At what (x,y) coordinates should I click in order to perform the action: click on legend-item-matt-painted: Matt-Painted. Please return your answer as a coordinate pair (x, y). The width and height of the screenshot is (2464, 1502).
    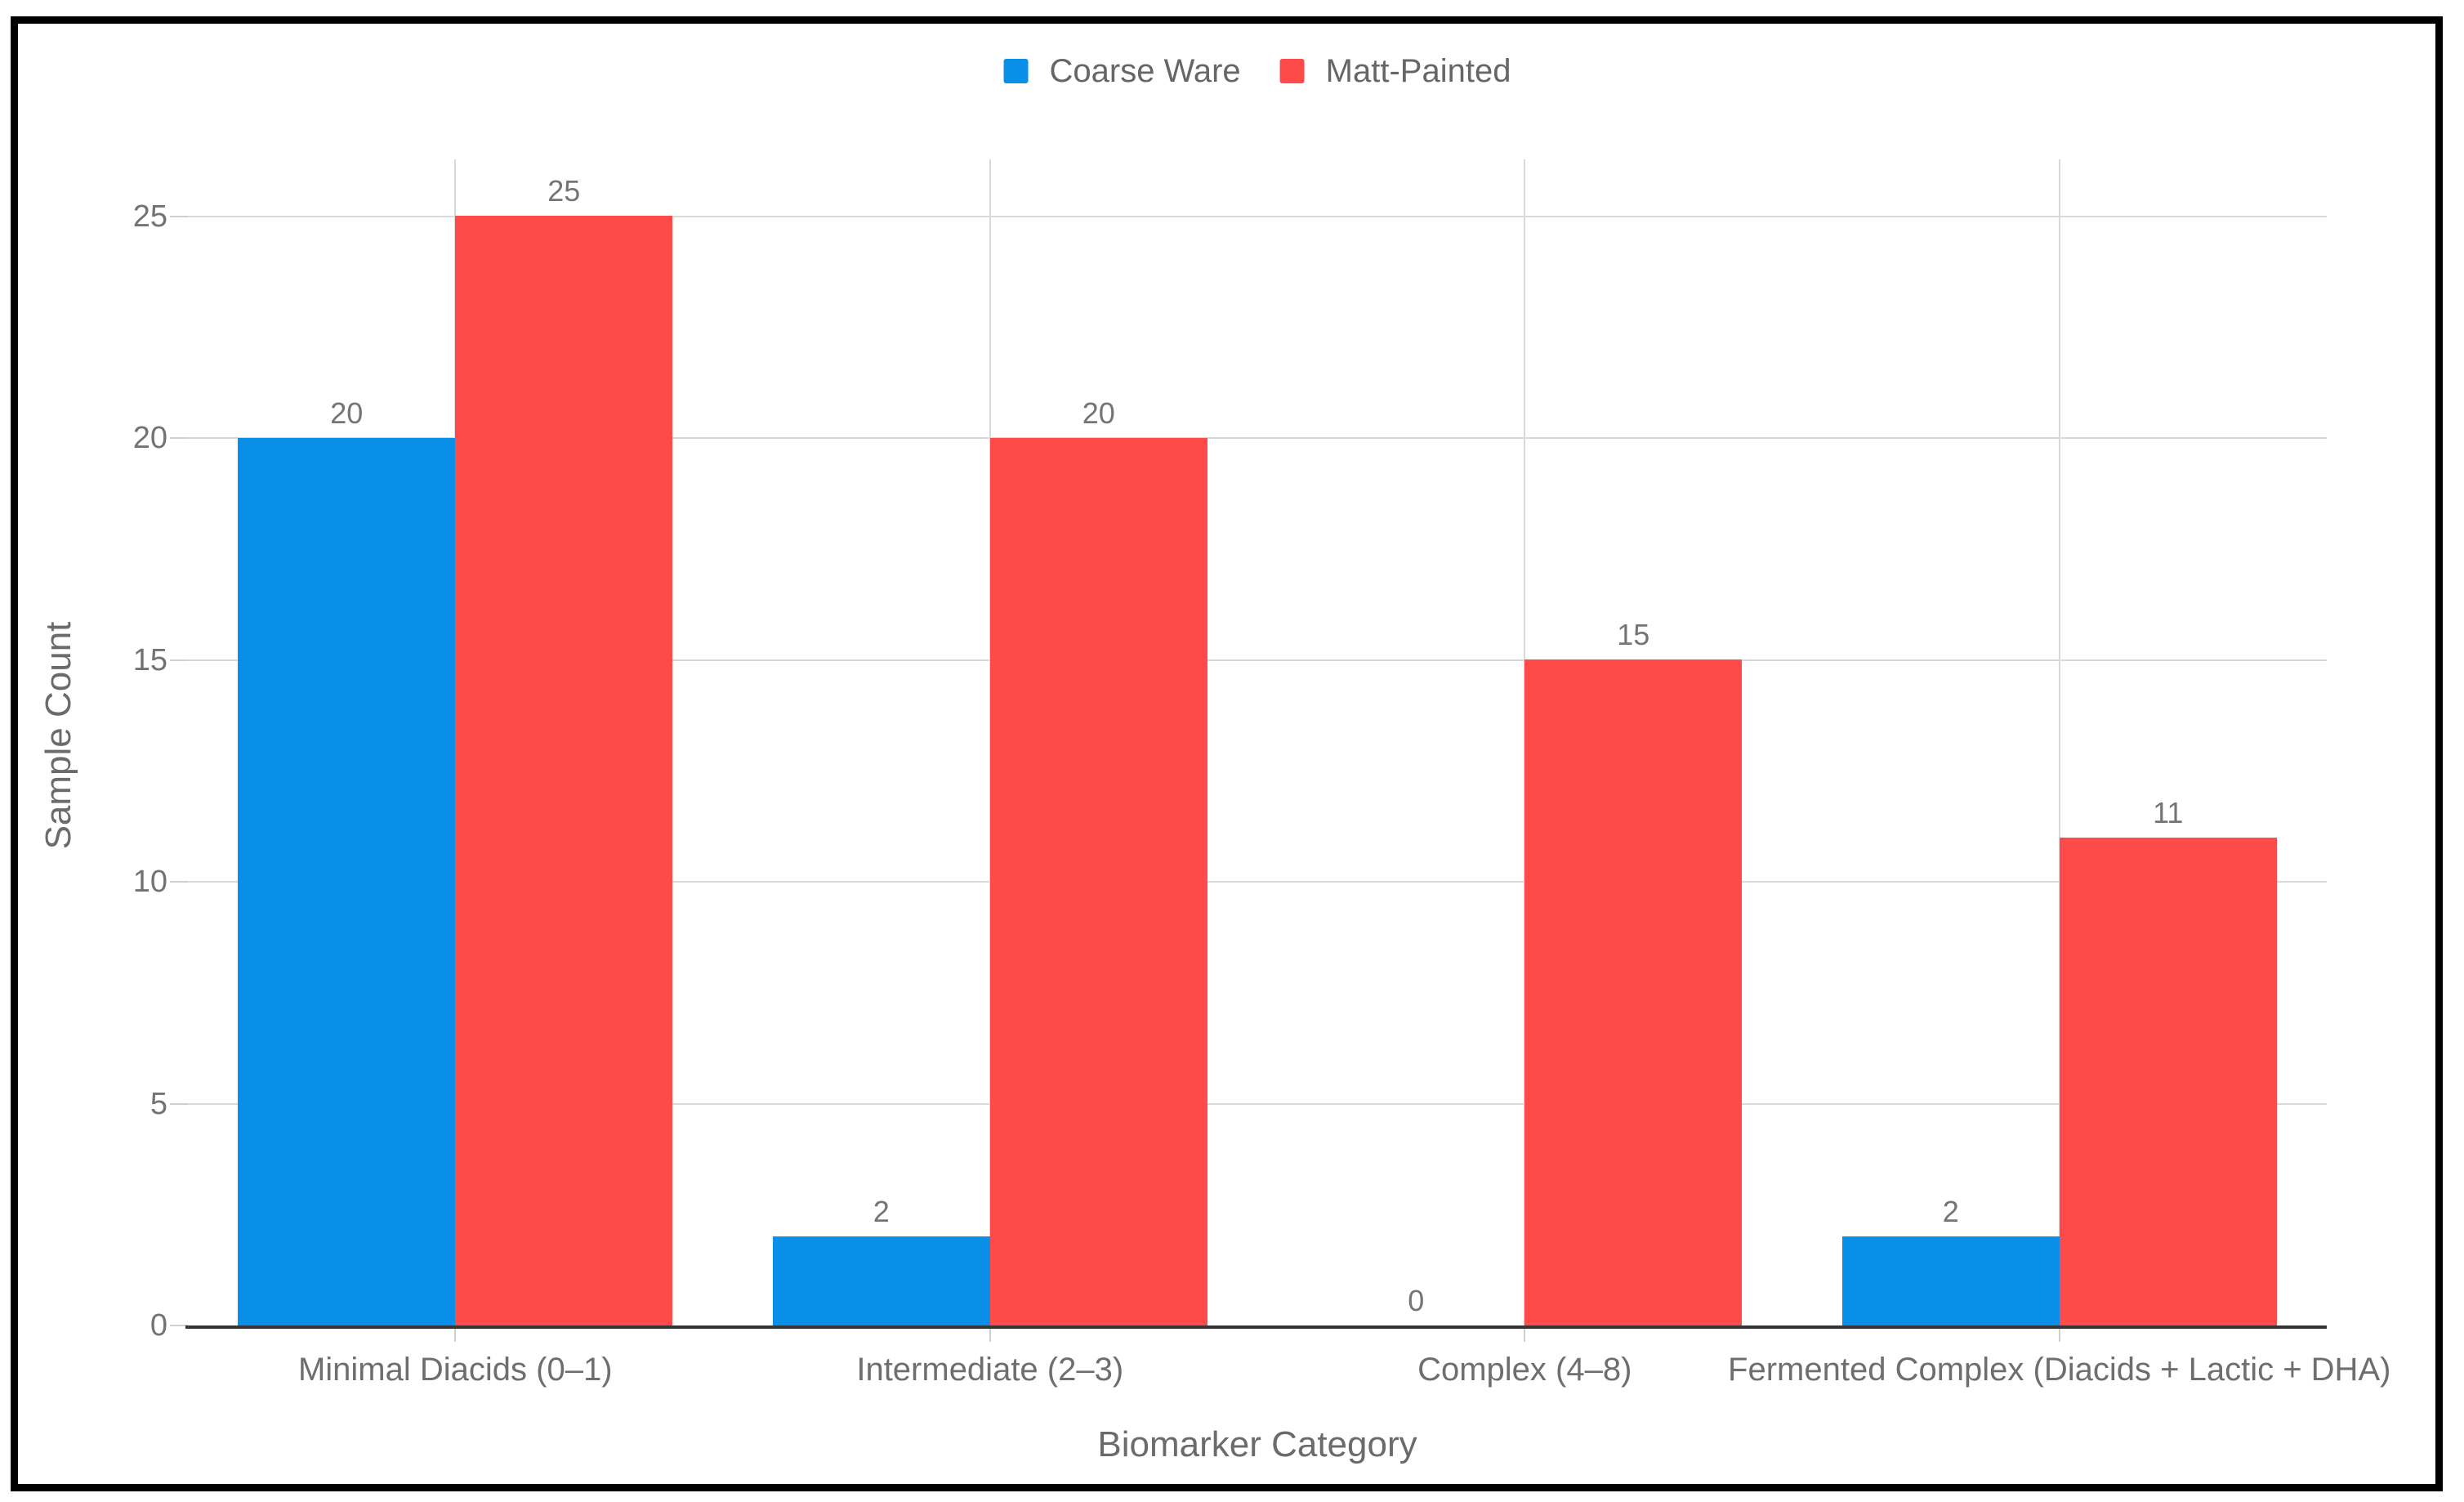
    Looking at the image, I should click on (1395, 71).